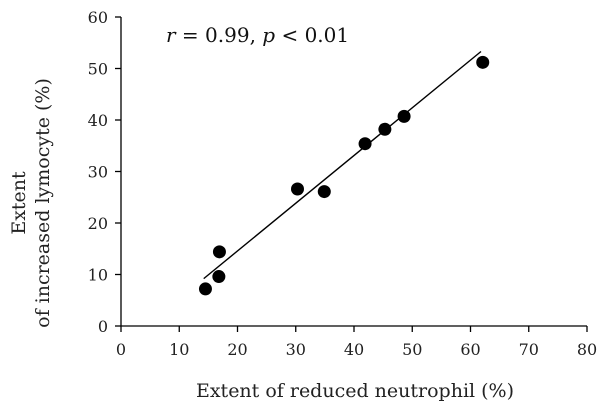  Describe the element at coordinates (98, 172) in the screenshot. I see `y-tick-label: 30` at that location.